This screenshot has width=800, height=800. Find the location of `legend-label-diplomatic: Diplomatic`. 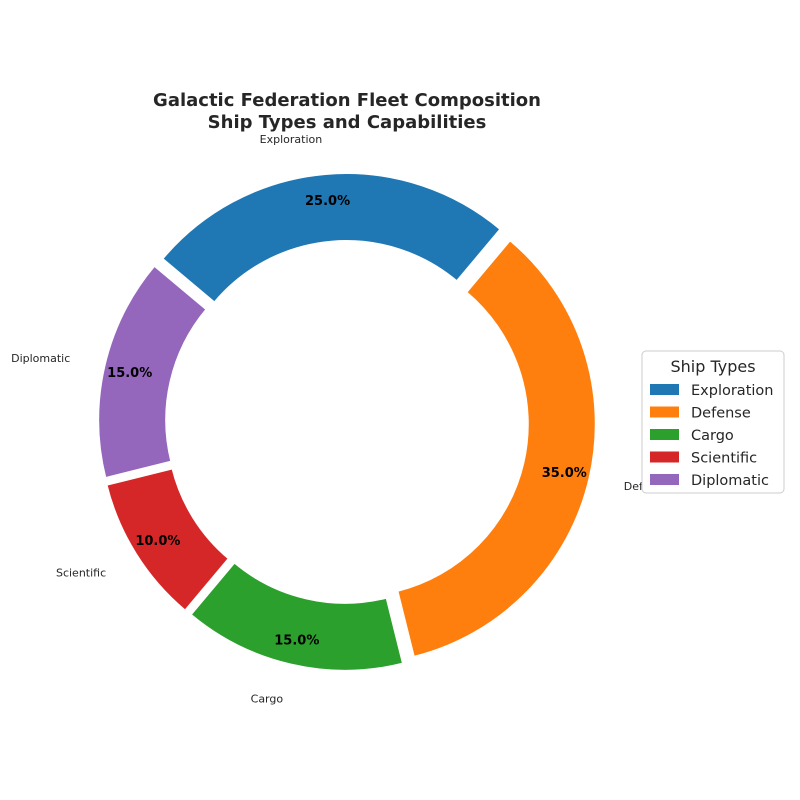

legend-label-diplomatic: Diplomatic is located at coordinates (730, 481).